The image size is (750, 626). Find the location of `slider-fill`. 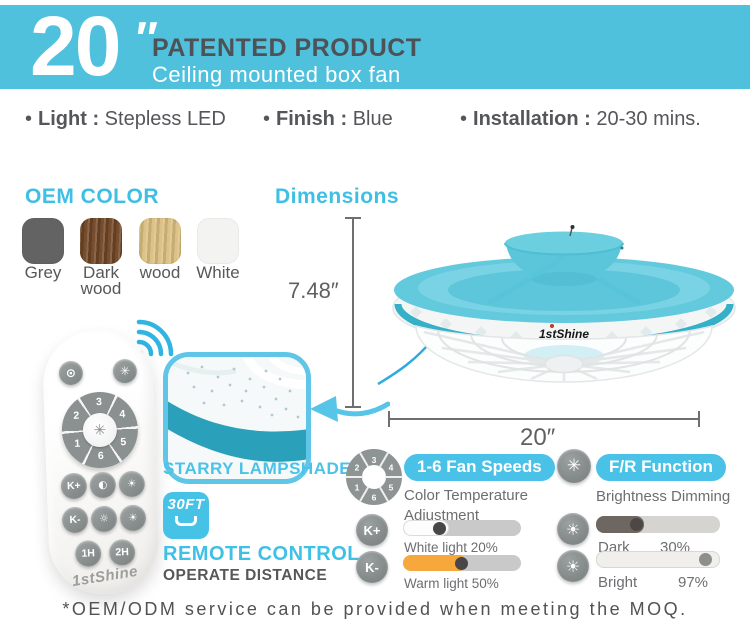

slider-fill is located at coordinates (435, 563).